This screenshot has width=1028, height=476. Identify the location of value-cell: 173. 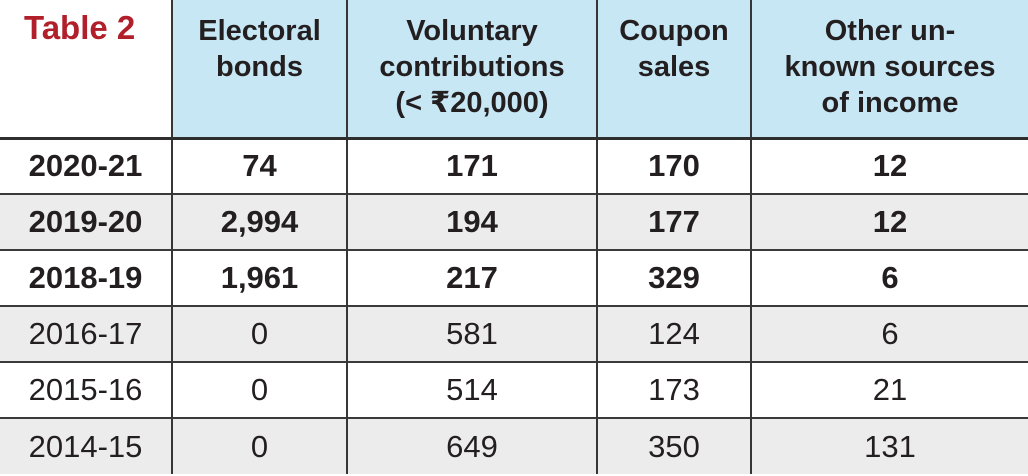
(673, 389).